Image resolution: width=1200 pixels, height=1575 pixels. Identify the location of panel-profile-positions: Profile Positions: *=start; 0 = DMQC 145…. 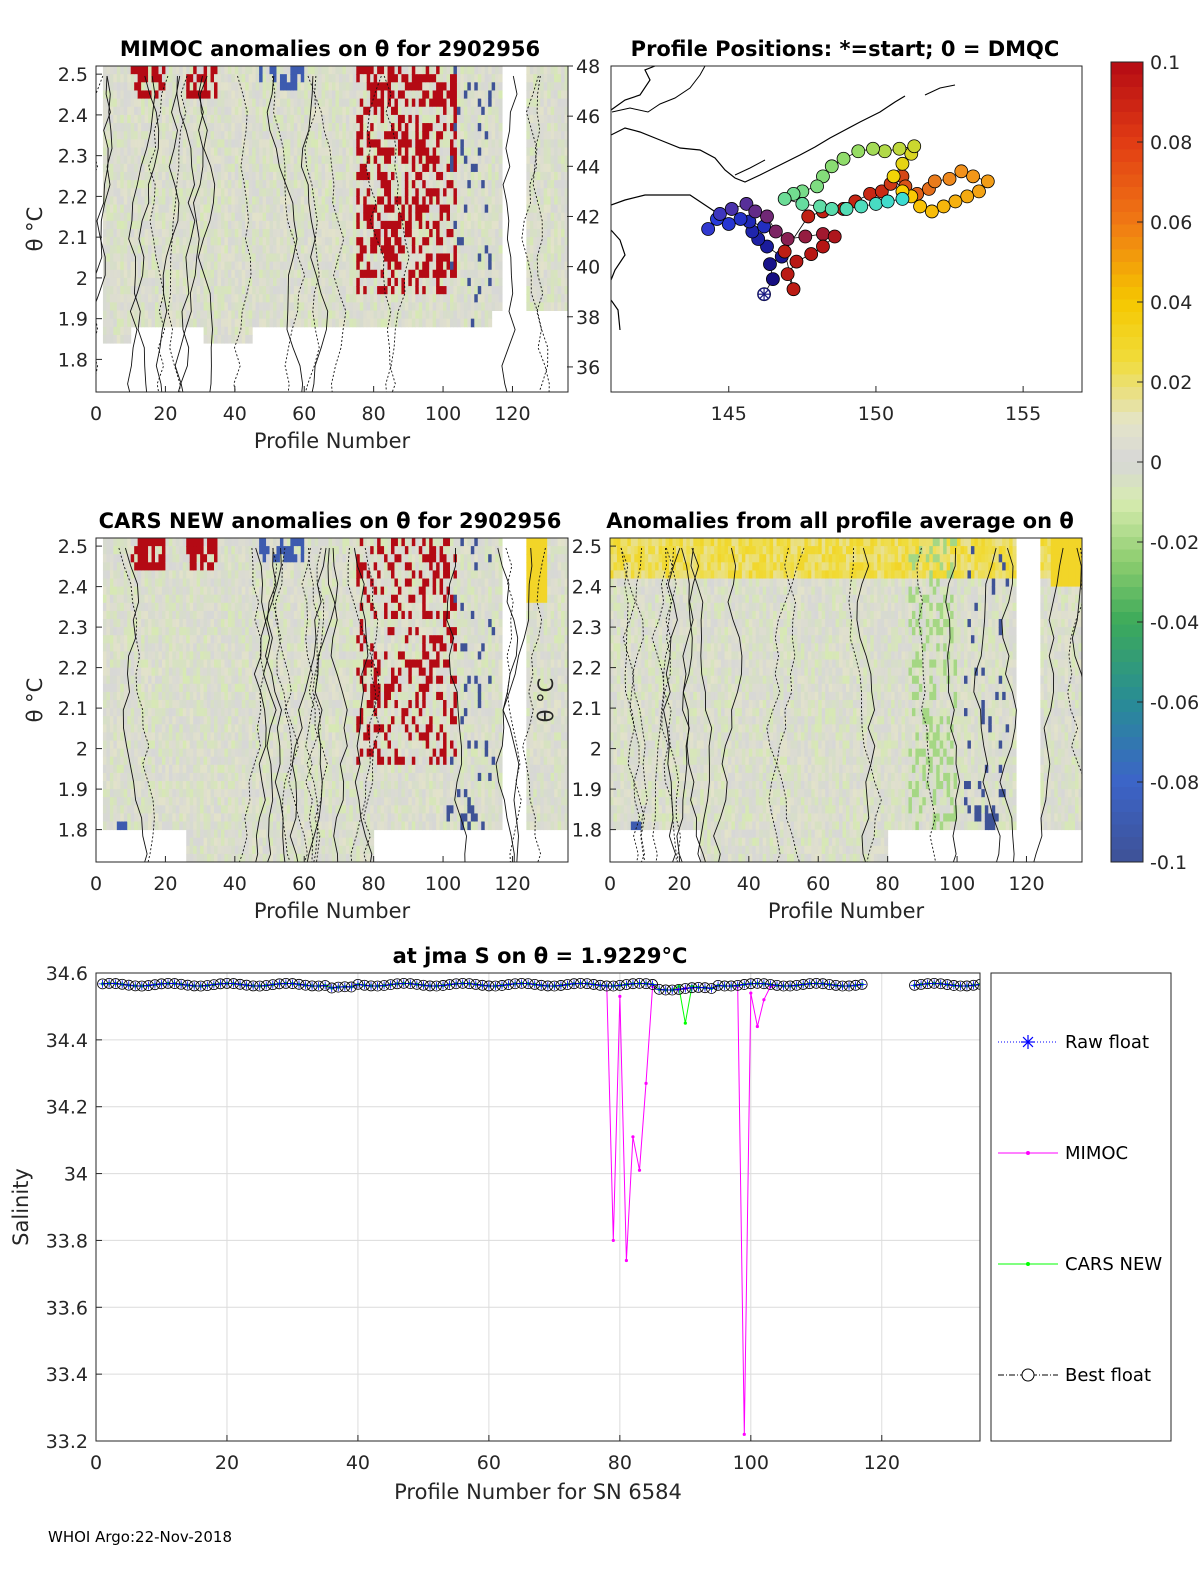
(825, 231).